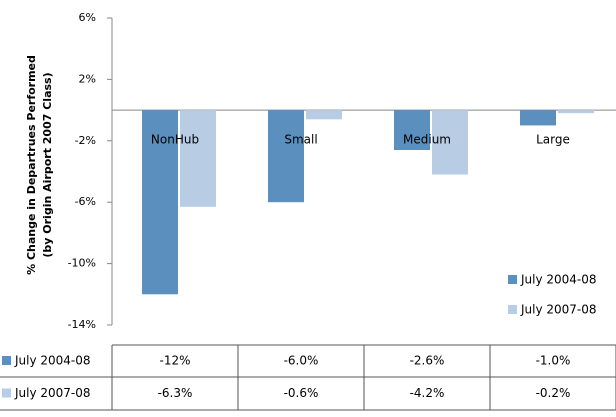  What do you see at coordinates (87, 78) in the screenshot?
I see `y-tick-label: 2%` at bounding box center [87, 78].